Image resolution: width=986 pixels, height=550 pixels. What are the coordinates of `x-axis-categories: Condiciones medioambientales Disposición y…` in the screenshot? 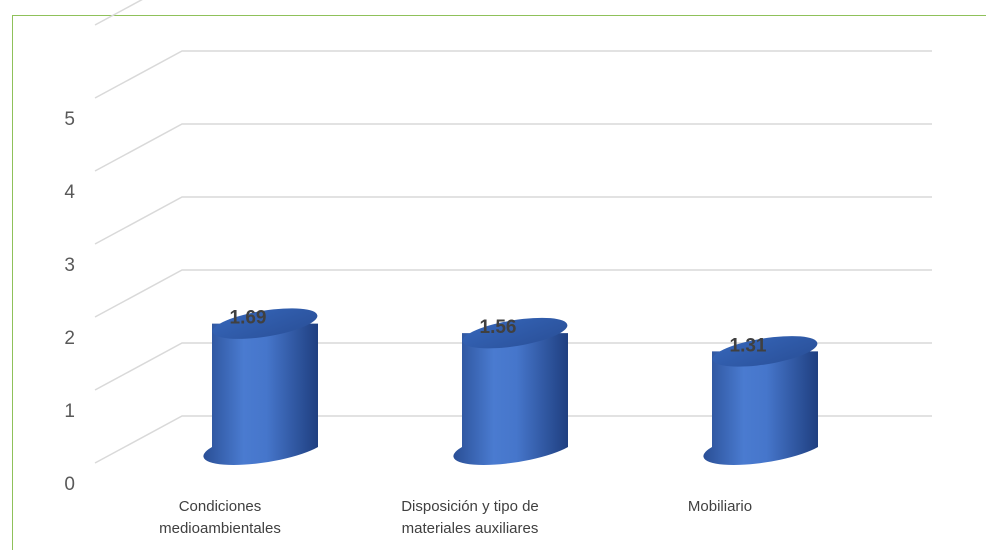 It's located at (455, 517).